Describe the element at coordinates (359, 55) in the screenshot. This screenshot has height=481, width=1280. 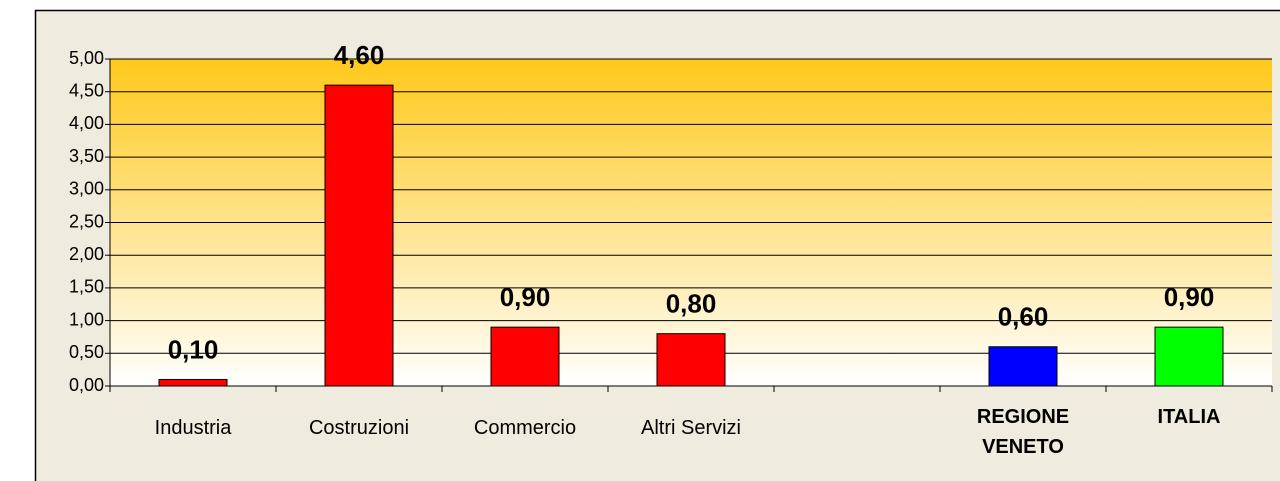
I see `value-label: 4,60` at that location.